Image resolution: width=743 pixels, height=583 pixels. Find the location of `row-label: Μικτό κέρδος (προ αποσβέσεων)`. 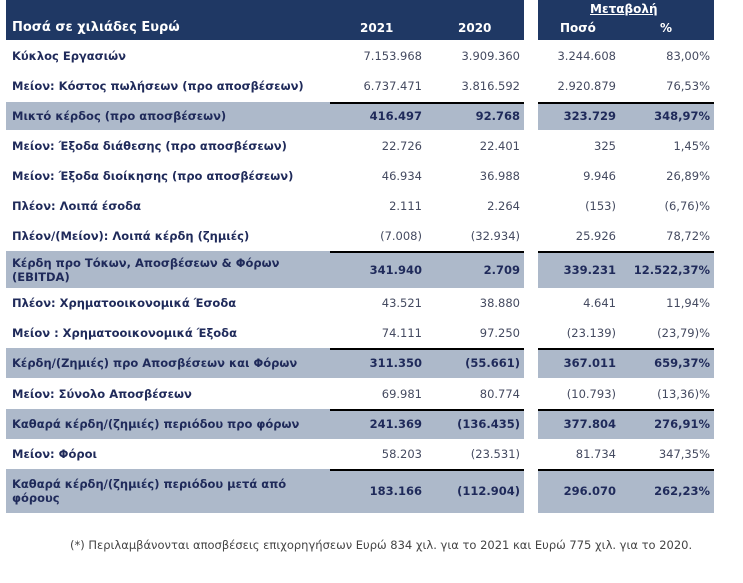

row-label: Μικτό κέρδος (προ αποσβέσεων) is located at coordinates (119, 116).